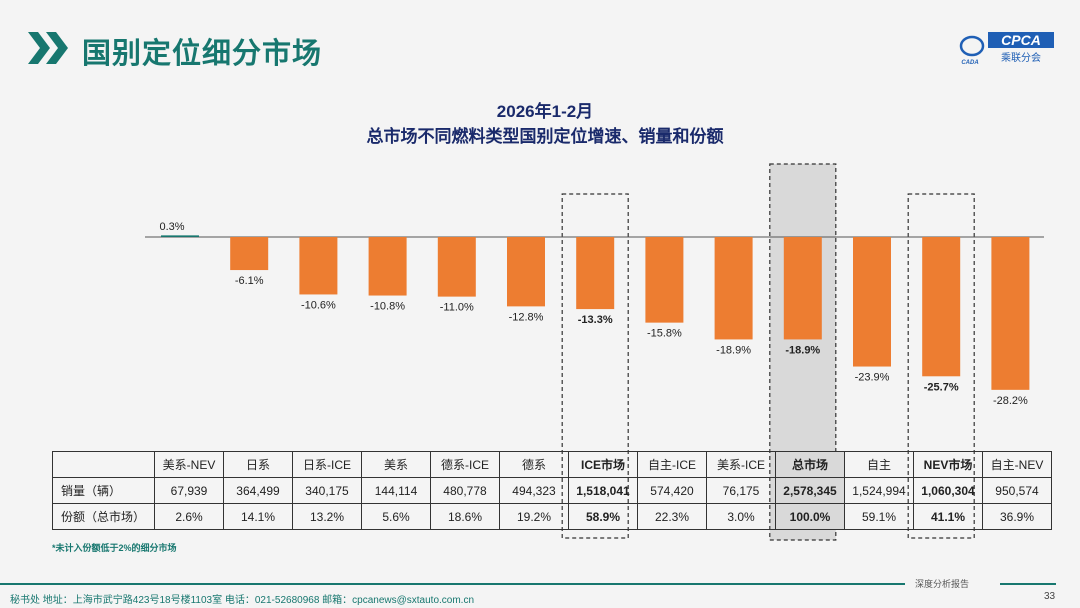 This screenshot has width=1080, height=608. Describe the element at coordinates (396, 516) in the screenshot. I see `table-cell: 5.6%` at that location.